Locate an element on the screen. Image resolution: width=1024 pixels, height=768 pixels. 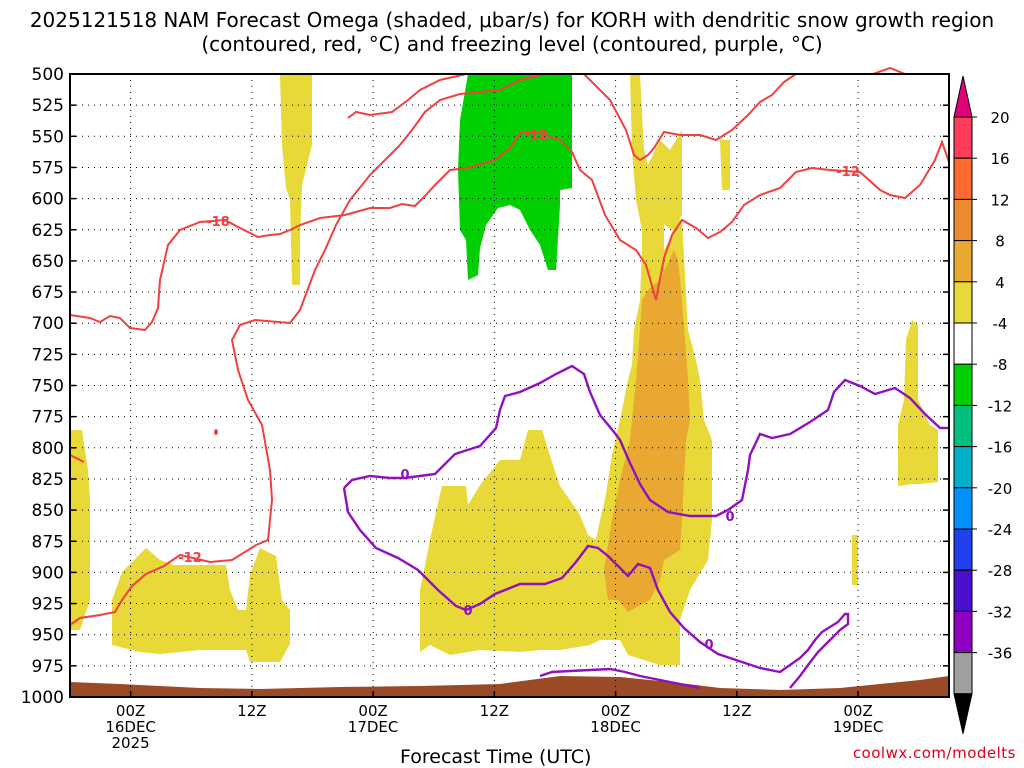
y-tick-label: 750 is located at coordinates (48, 387).